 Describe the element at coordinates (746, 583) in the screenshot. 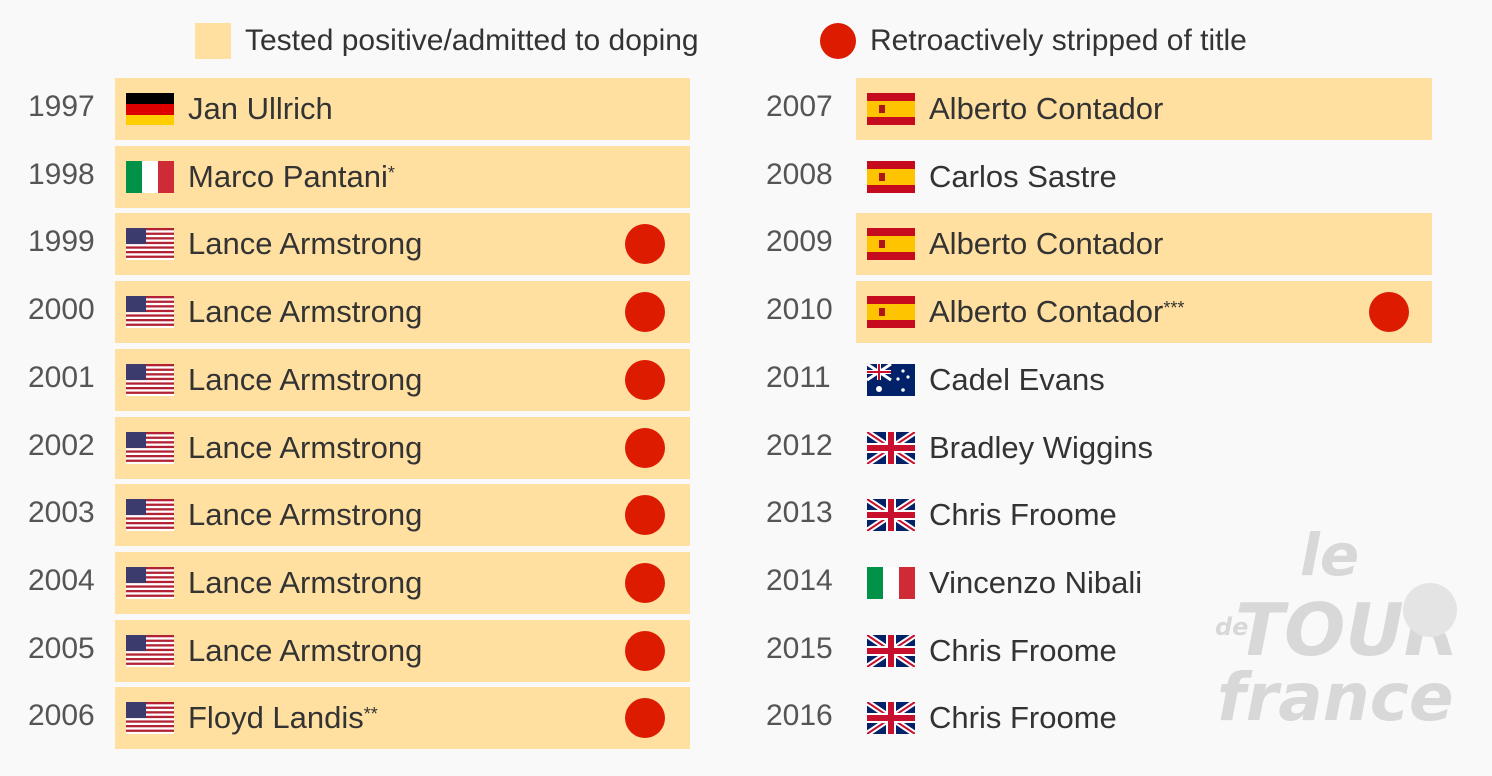

I see `winner-row: 2014 Vincenzo Nibali` at that location.